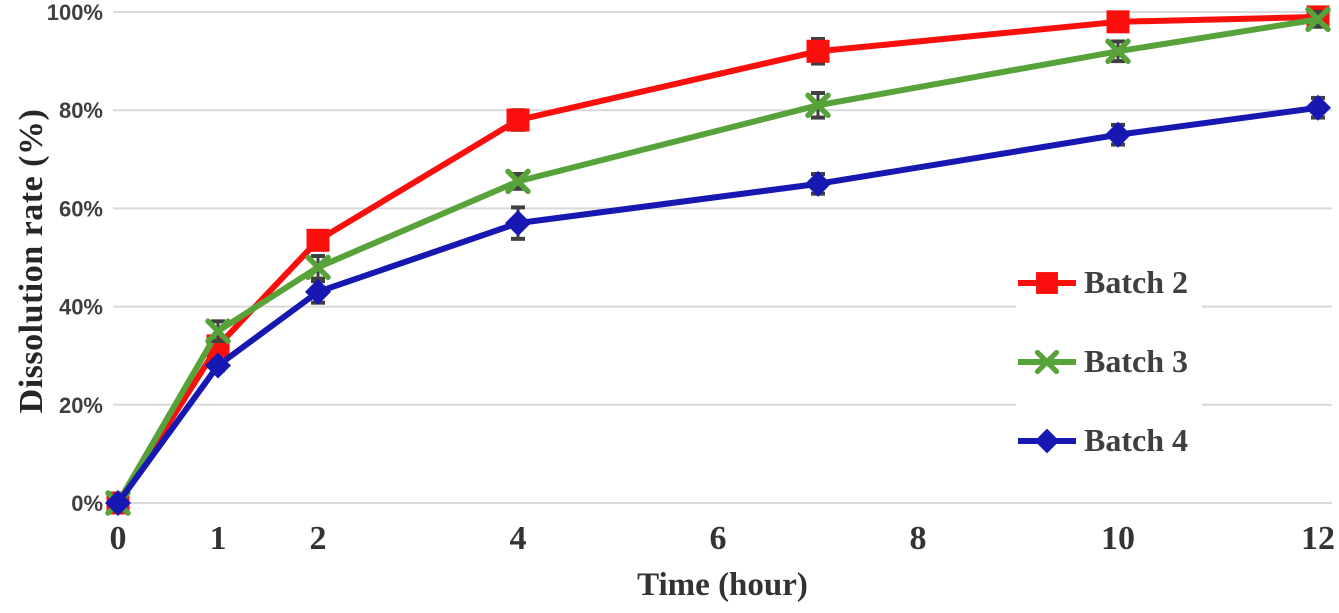 The image size is (1339, 613). What do you see at coordinates (118, 538) in the screenshot?
I see `x-tick-label: 0` at bounding box center [118, 538].